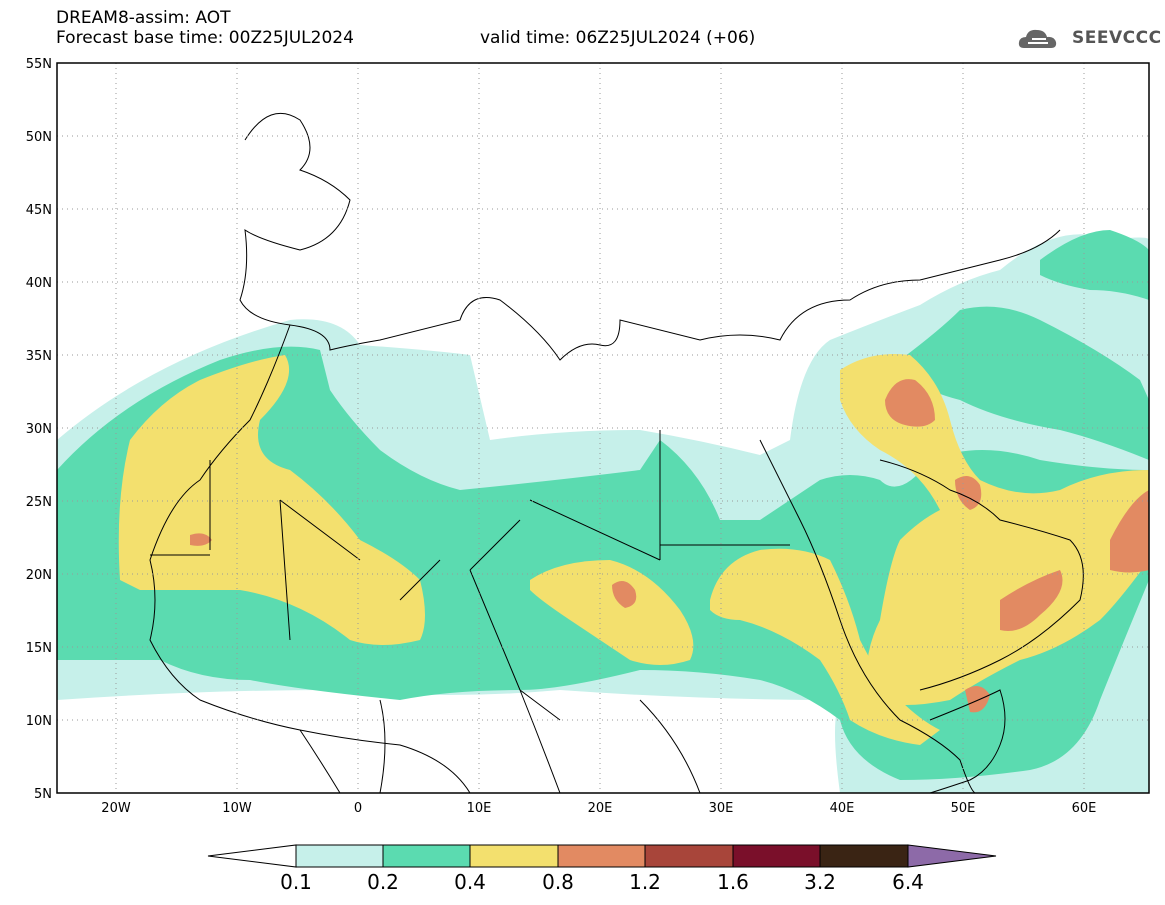  What do you see at coordinates (908, 882) in the screenshot?
I see `colorbar-label: 6.4` at bounding box center [908, 882].